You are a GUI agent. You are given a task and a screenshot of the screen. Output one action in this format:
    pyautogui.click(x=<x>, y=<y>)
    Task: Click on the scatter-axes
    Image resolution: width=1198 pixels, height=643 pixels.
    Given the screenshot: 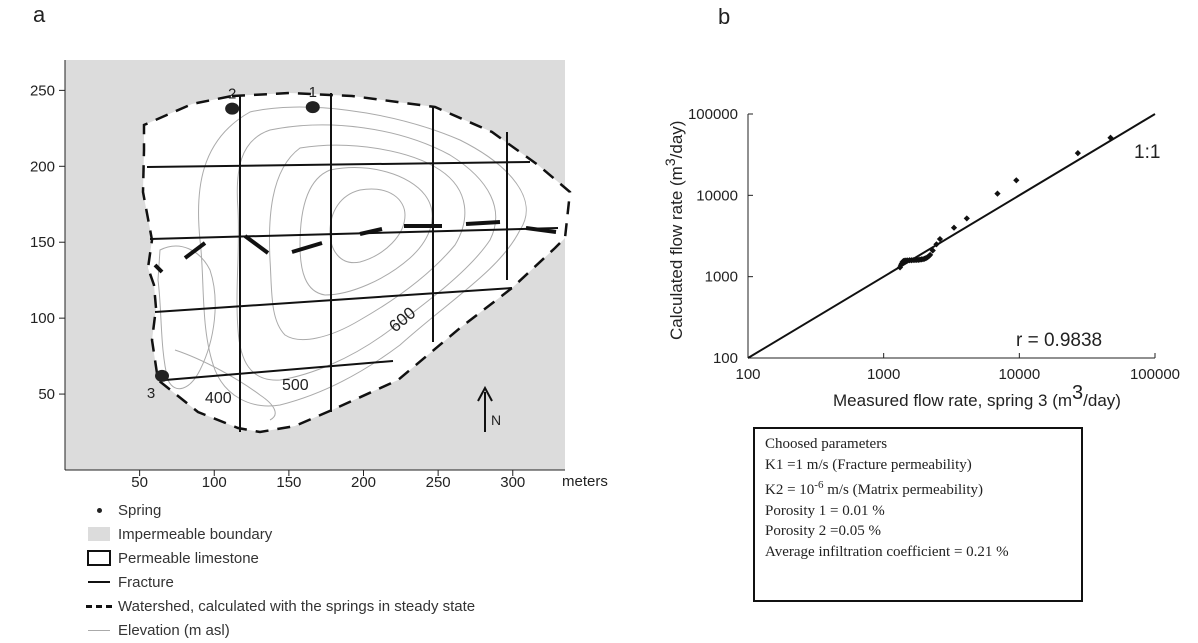 What is the action you would take?
    pyautogui.click(x=951, y=236)
    